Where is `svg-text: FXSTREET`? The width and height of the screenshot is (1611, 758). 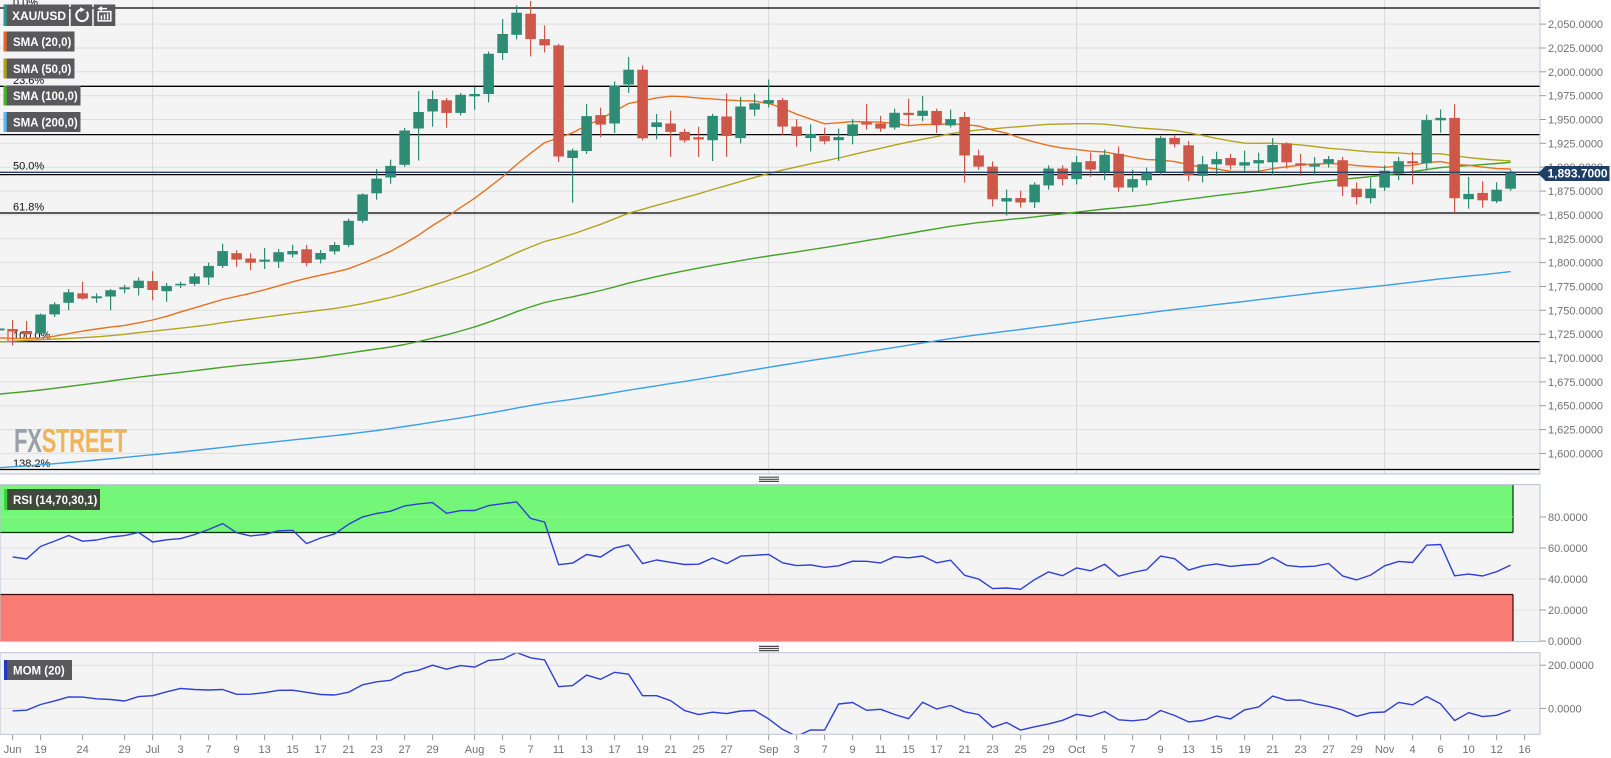
svg-text: FXSTREET is located at coordinates (71, 441).